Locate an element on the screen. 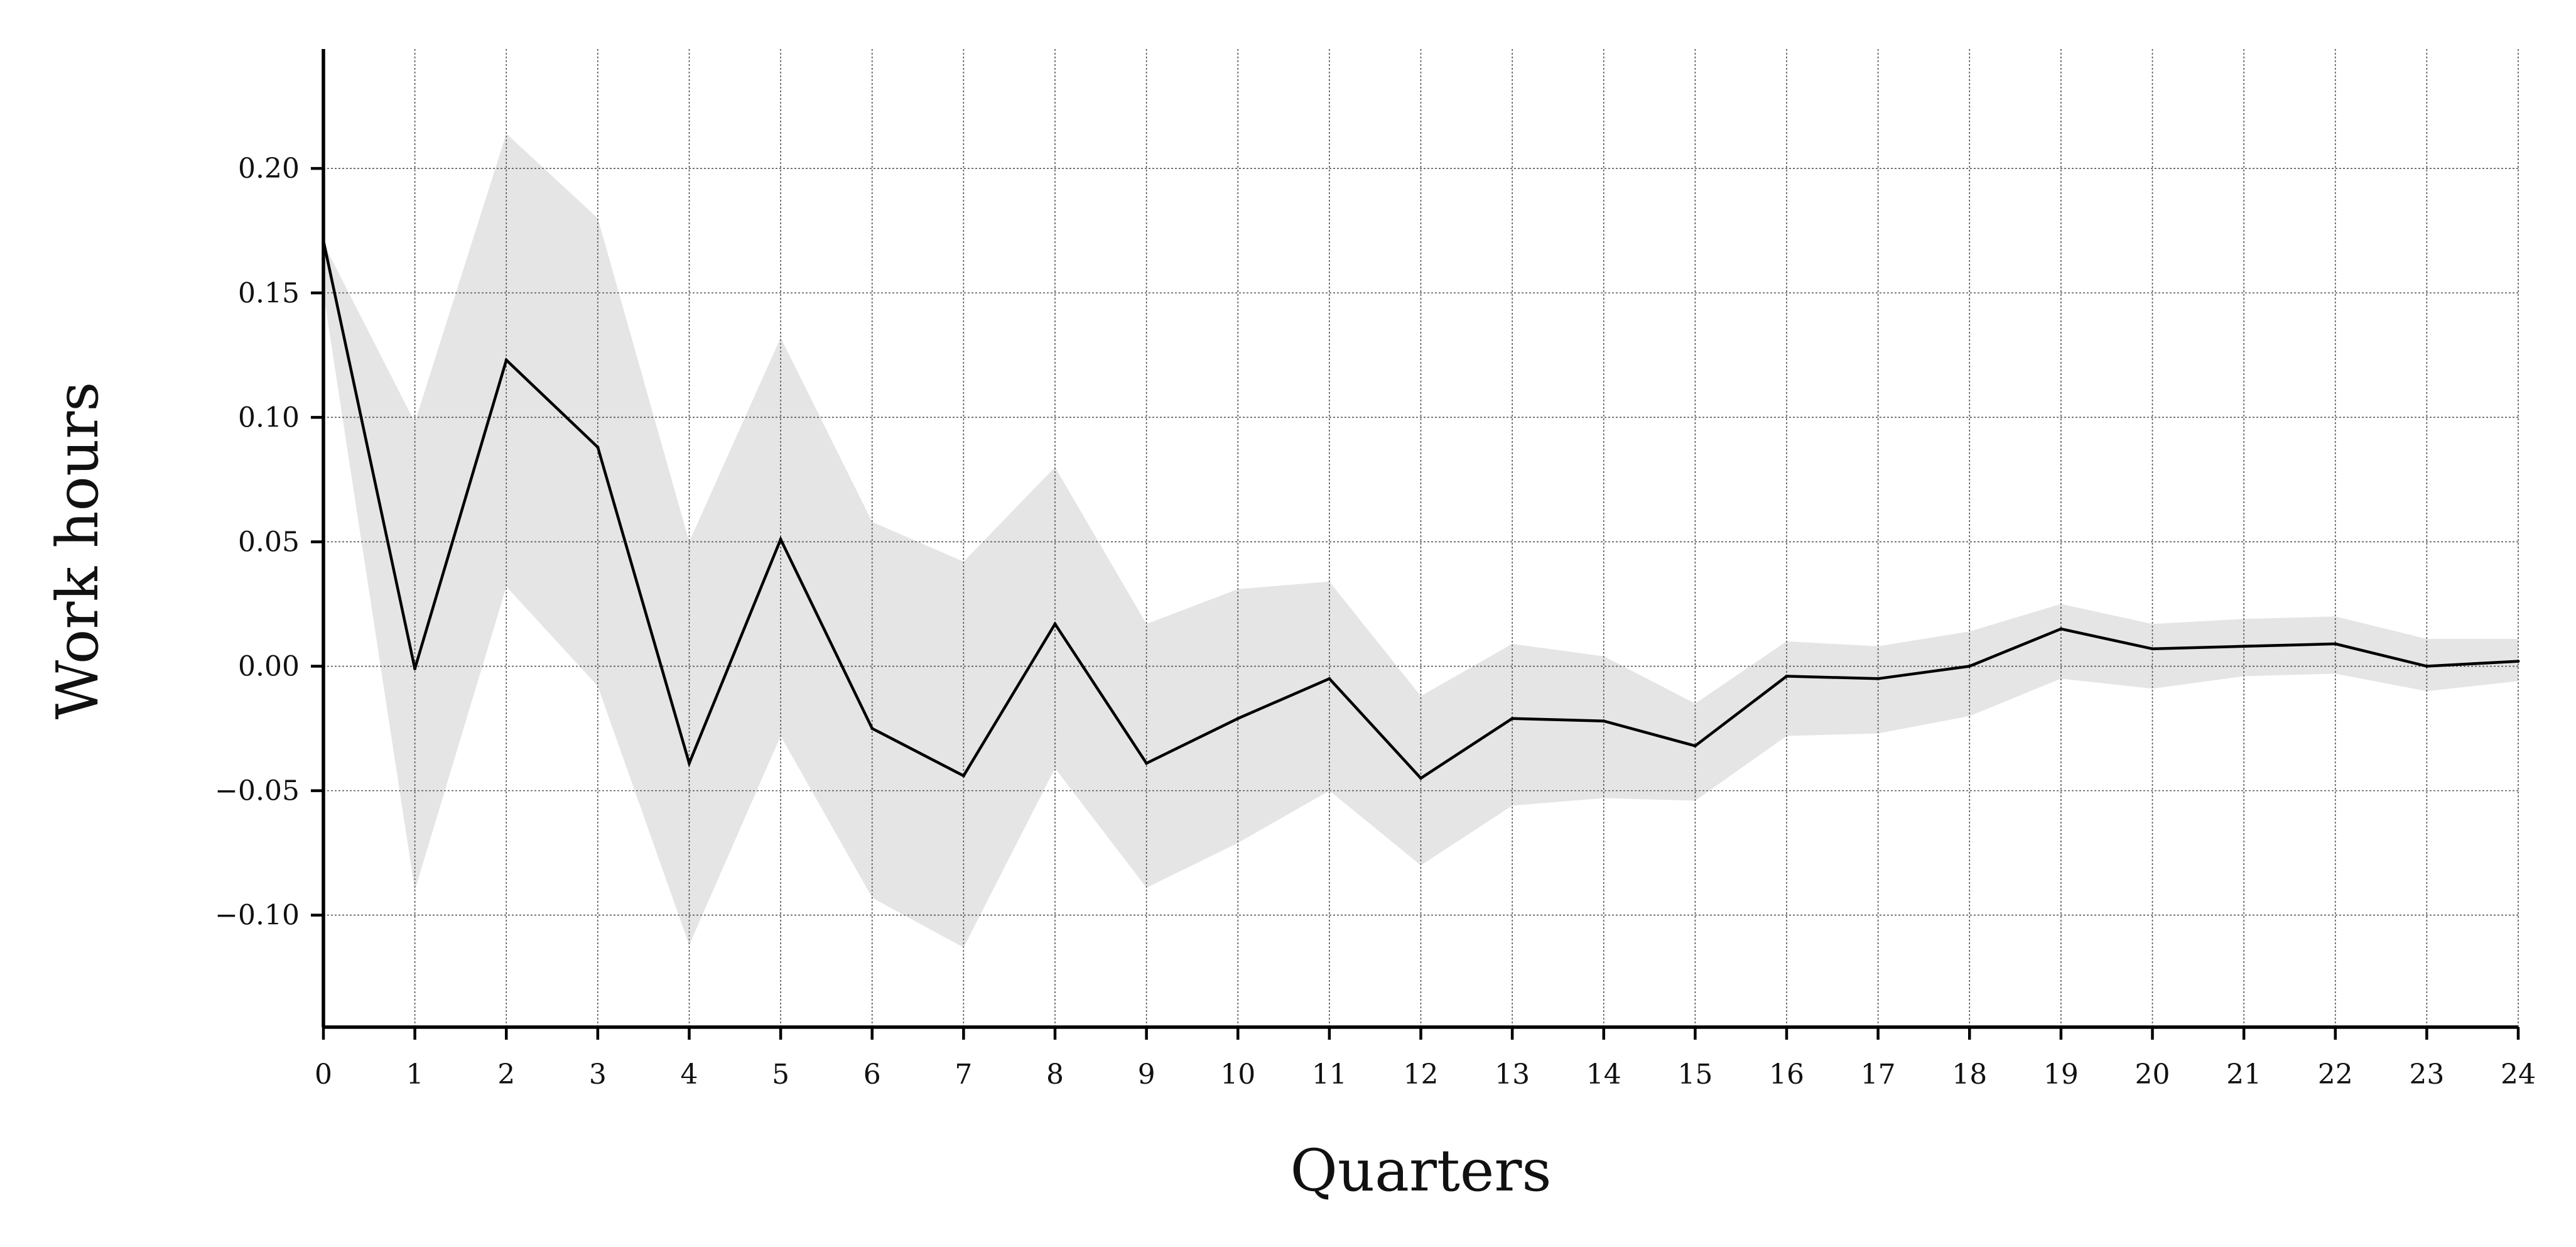 This screenshot has width=2576, height=1247. x-tick-label: 10 is located at coordinates (1238, 1075).